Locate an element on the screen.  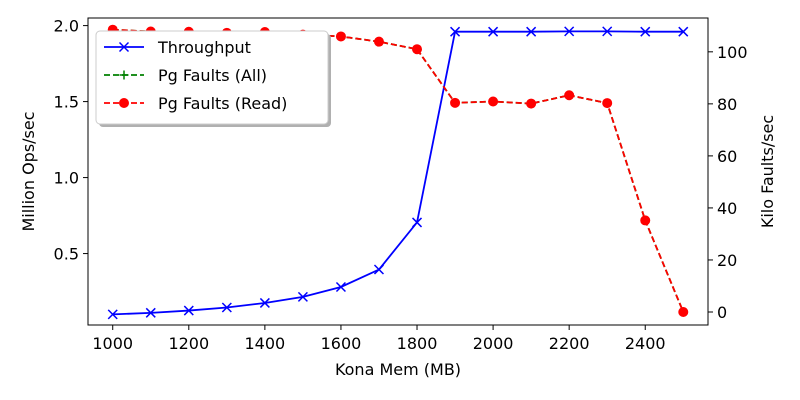
x-axis-label: Kona Mem (MB) is located at coordinates (398, 369).